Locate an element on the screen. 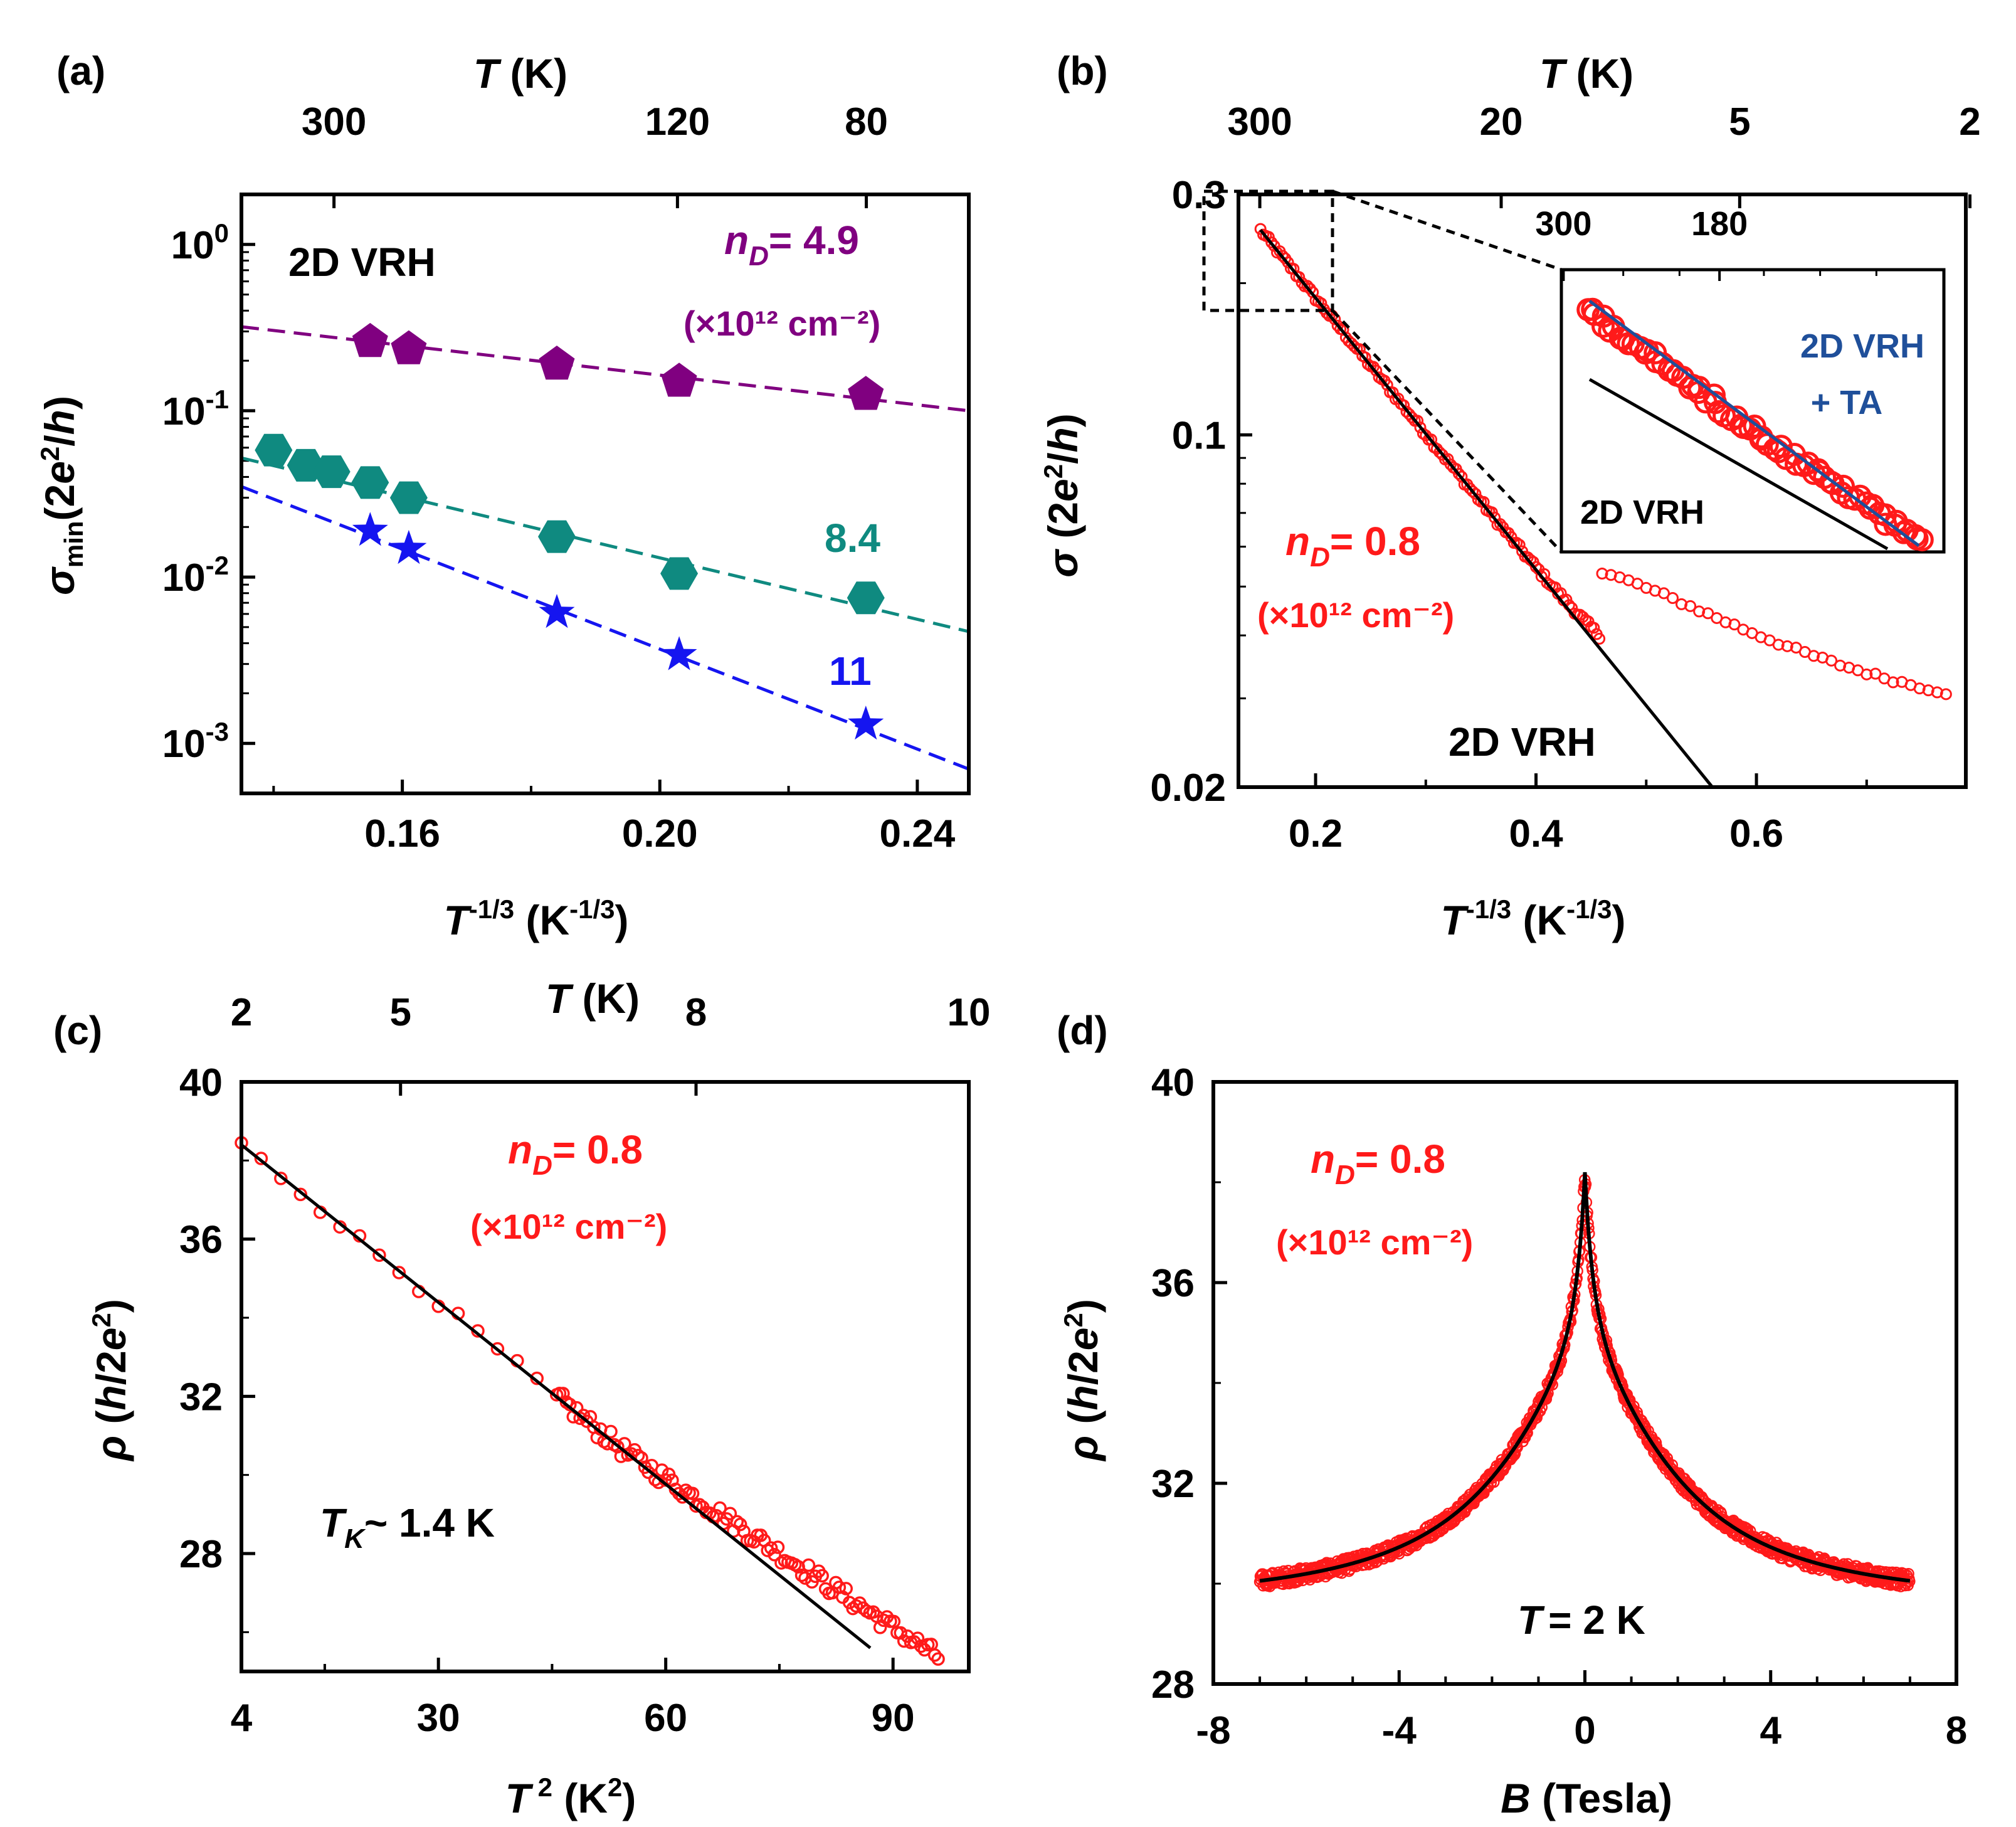 This screenshot has width=2016, height=1827. fit-line-2d-vrh is located at coordinates (1486, 508).